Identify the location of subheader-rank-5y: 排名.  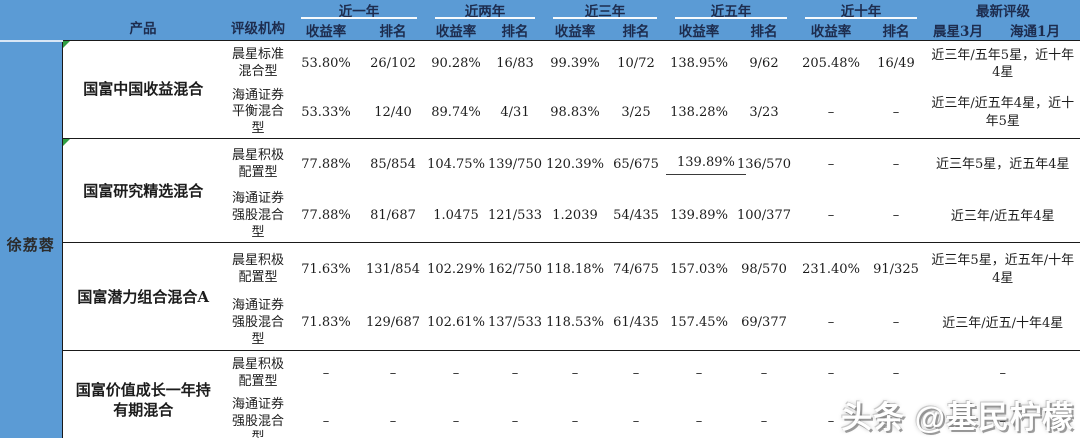
(896, 30).